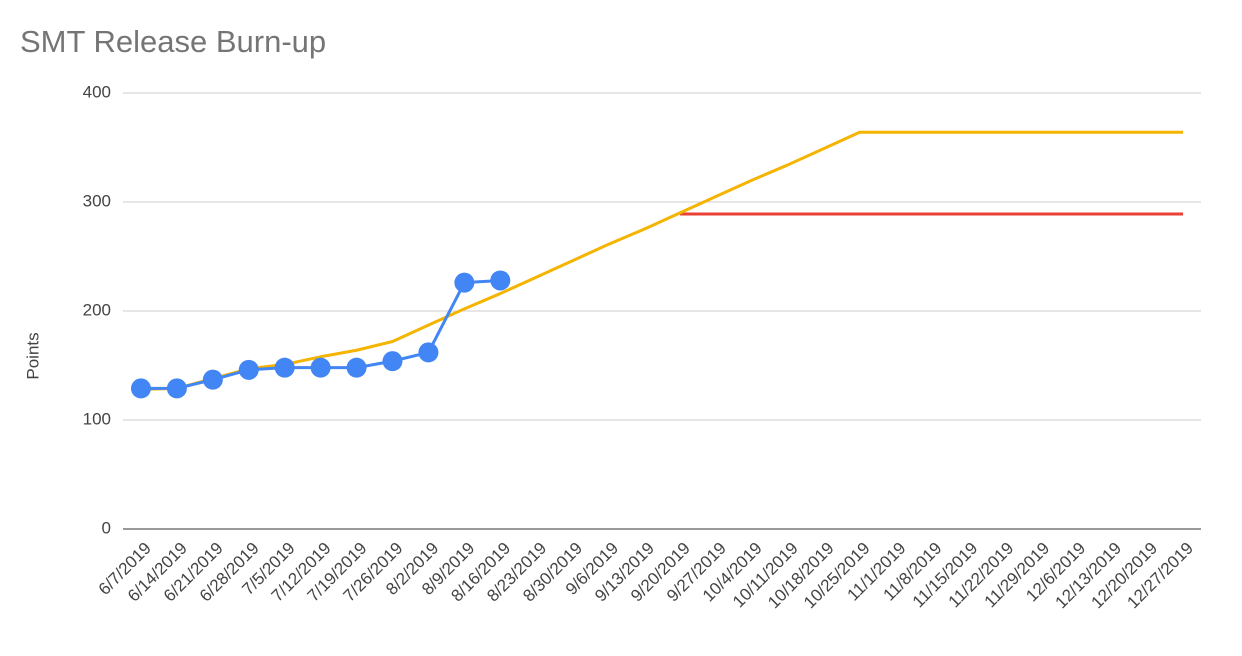 Image resolution: width=1242 pixels, height=656 pixels. Describe the element at coordinates (97, 309) in the screenshot. I see `y-tick-label: 200` at that location.